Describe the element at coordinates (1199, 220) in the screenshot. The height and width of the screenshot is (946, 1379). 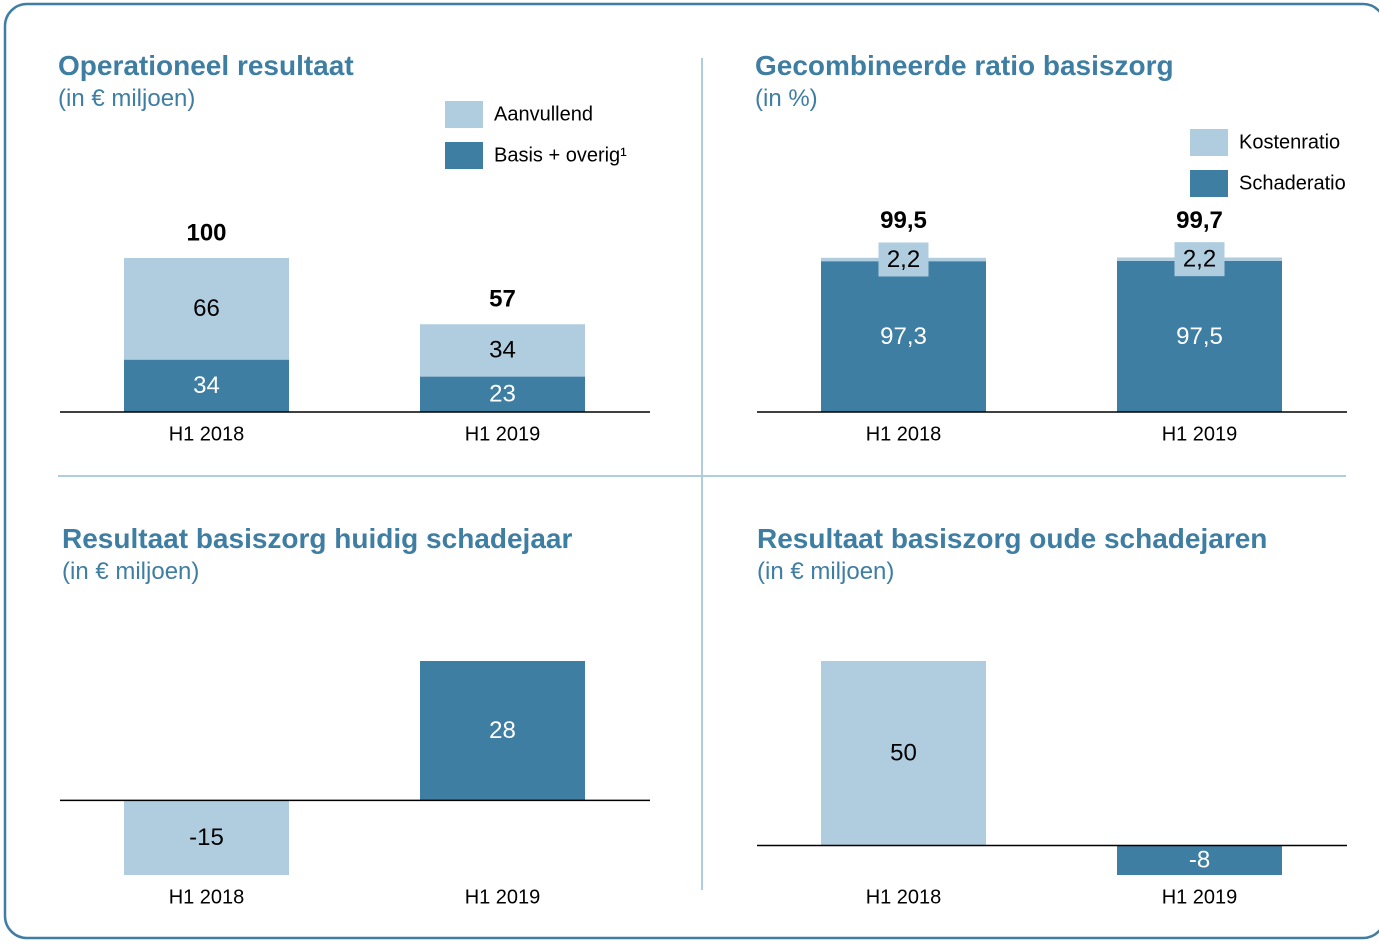
I see `total-label: 99,7` at that location.